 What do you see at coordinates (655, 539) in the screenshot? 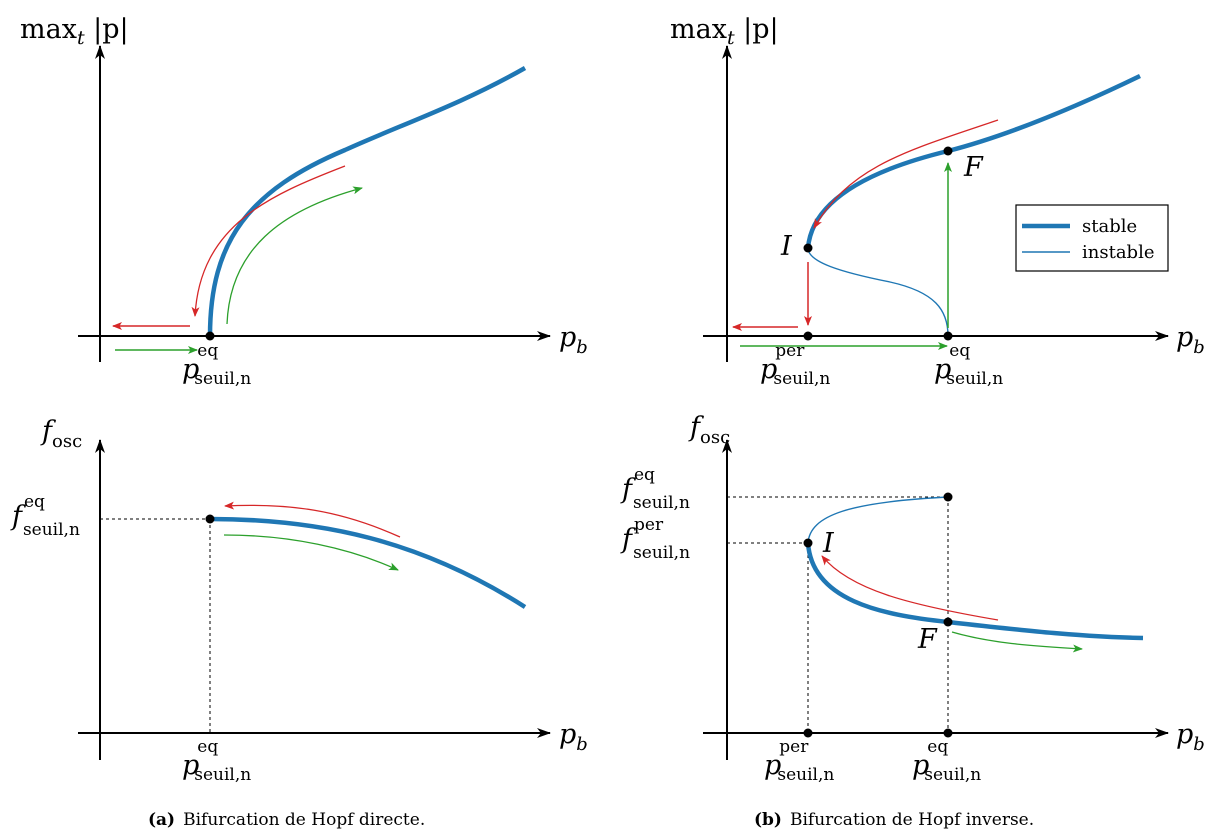
I see `f-per-threshold-label: f per seuil,n` at bounding box center [655, 539].